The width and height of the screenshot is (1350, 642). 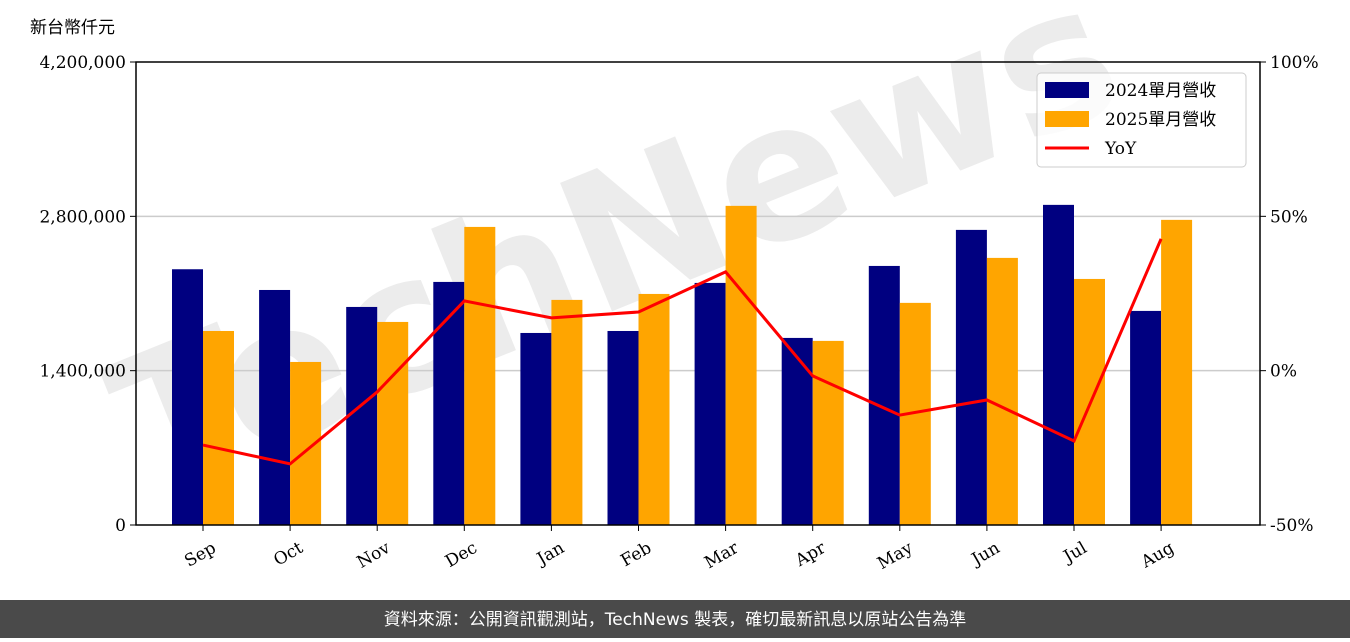 I want to click on x-tick-label: Apr, so click(x=810, y=555).